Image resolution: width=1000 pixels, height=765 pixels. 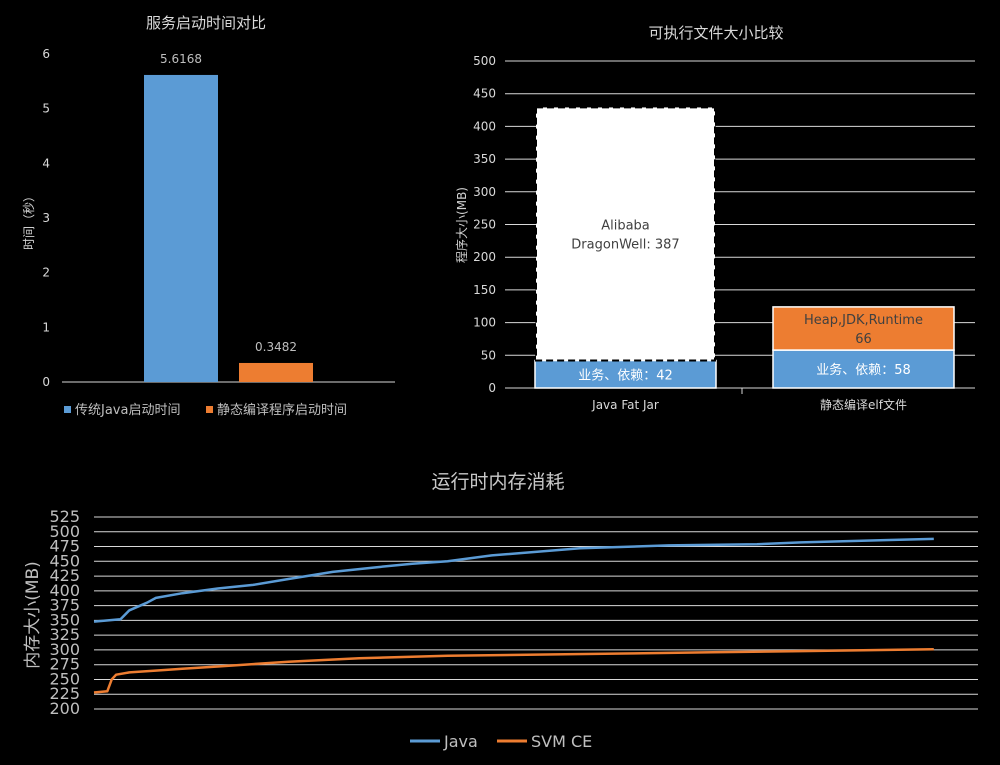 I want to click on chart2-category-label: Java Fat Jar, so click(x=625, y=405).